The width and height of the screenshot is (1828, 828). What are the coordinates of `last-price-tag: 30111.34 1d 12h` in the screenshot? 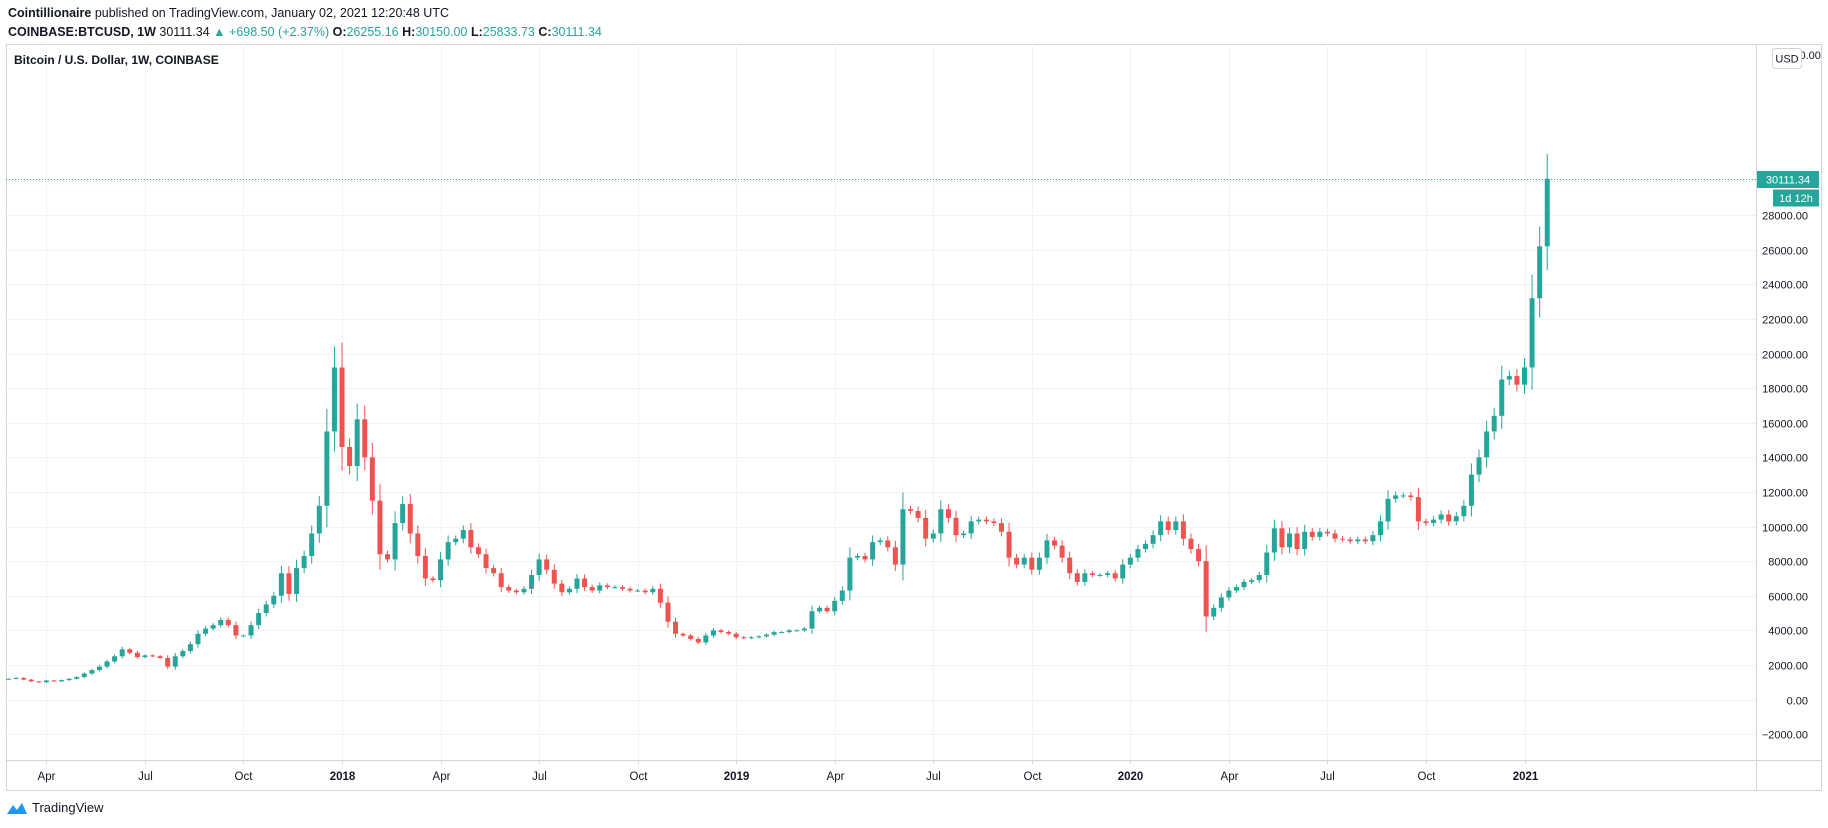 It's located at (1788, 189).